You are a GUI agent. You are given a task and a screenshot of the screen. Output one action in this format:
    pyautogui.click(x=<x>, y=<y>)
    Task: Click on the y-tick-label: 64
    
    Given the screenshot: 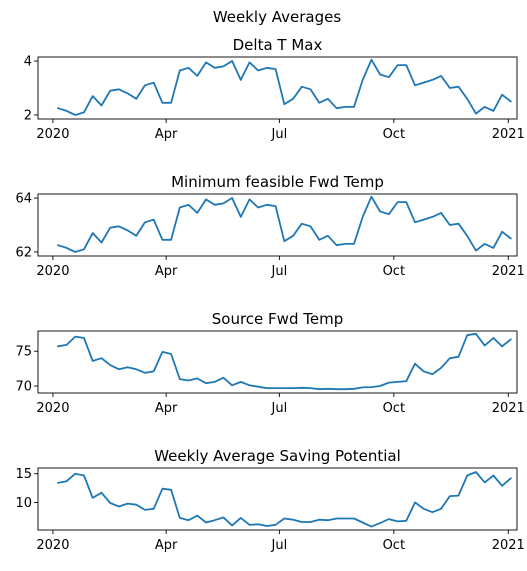 What is the action you would take?
    pyautogui.click(x=23, y=199)
    